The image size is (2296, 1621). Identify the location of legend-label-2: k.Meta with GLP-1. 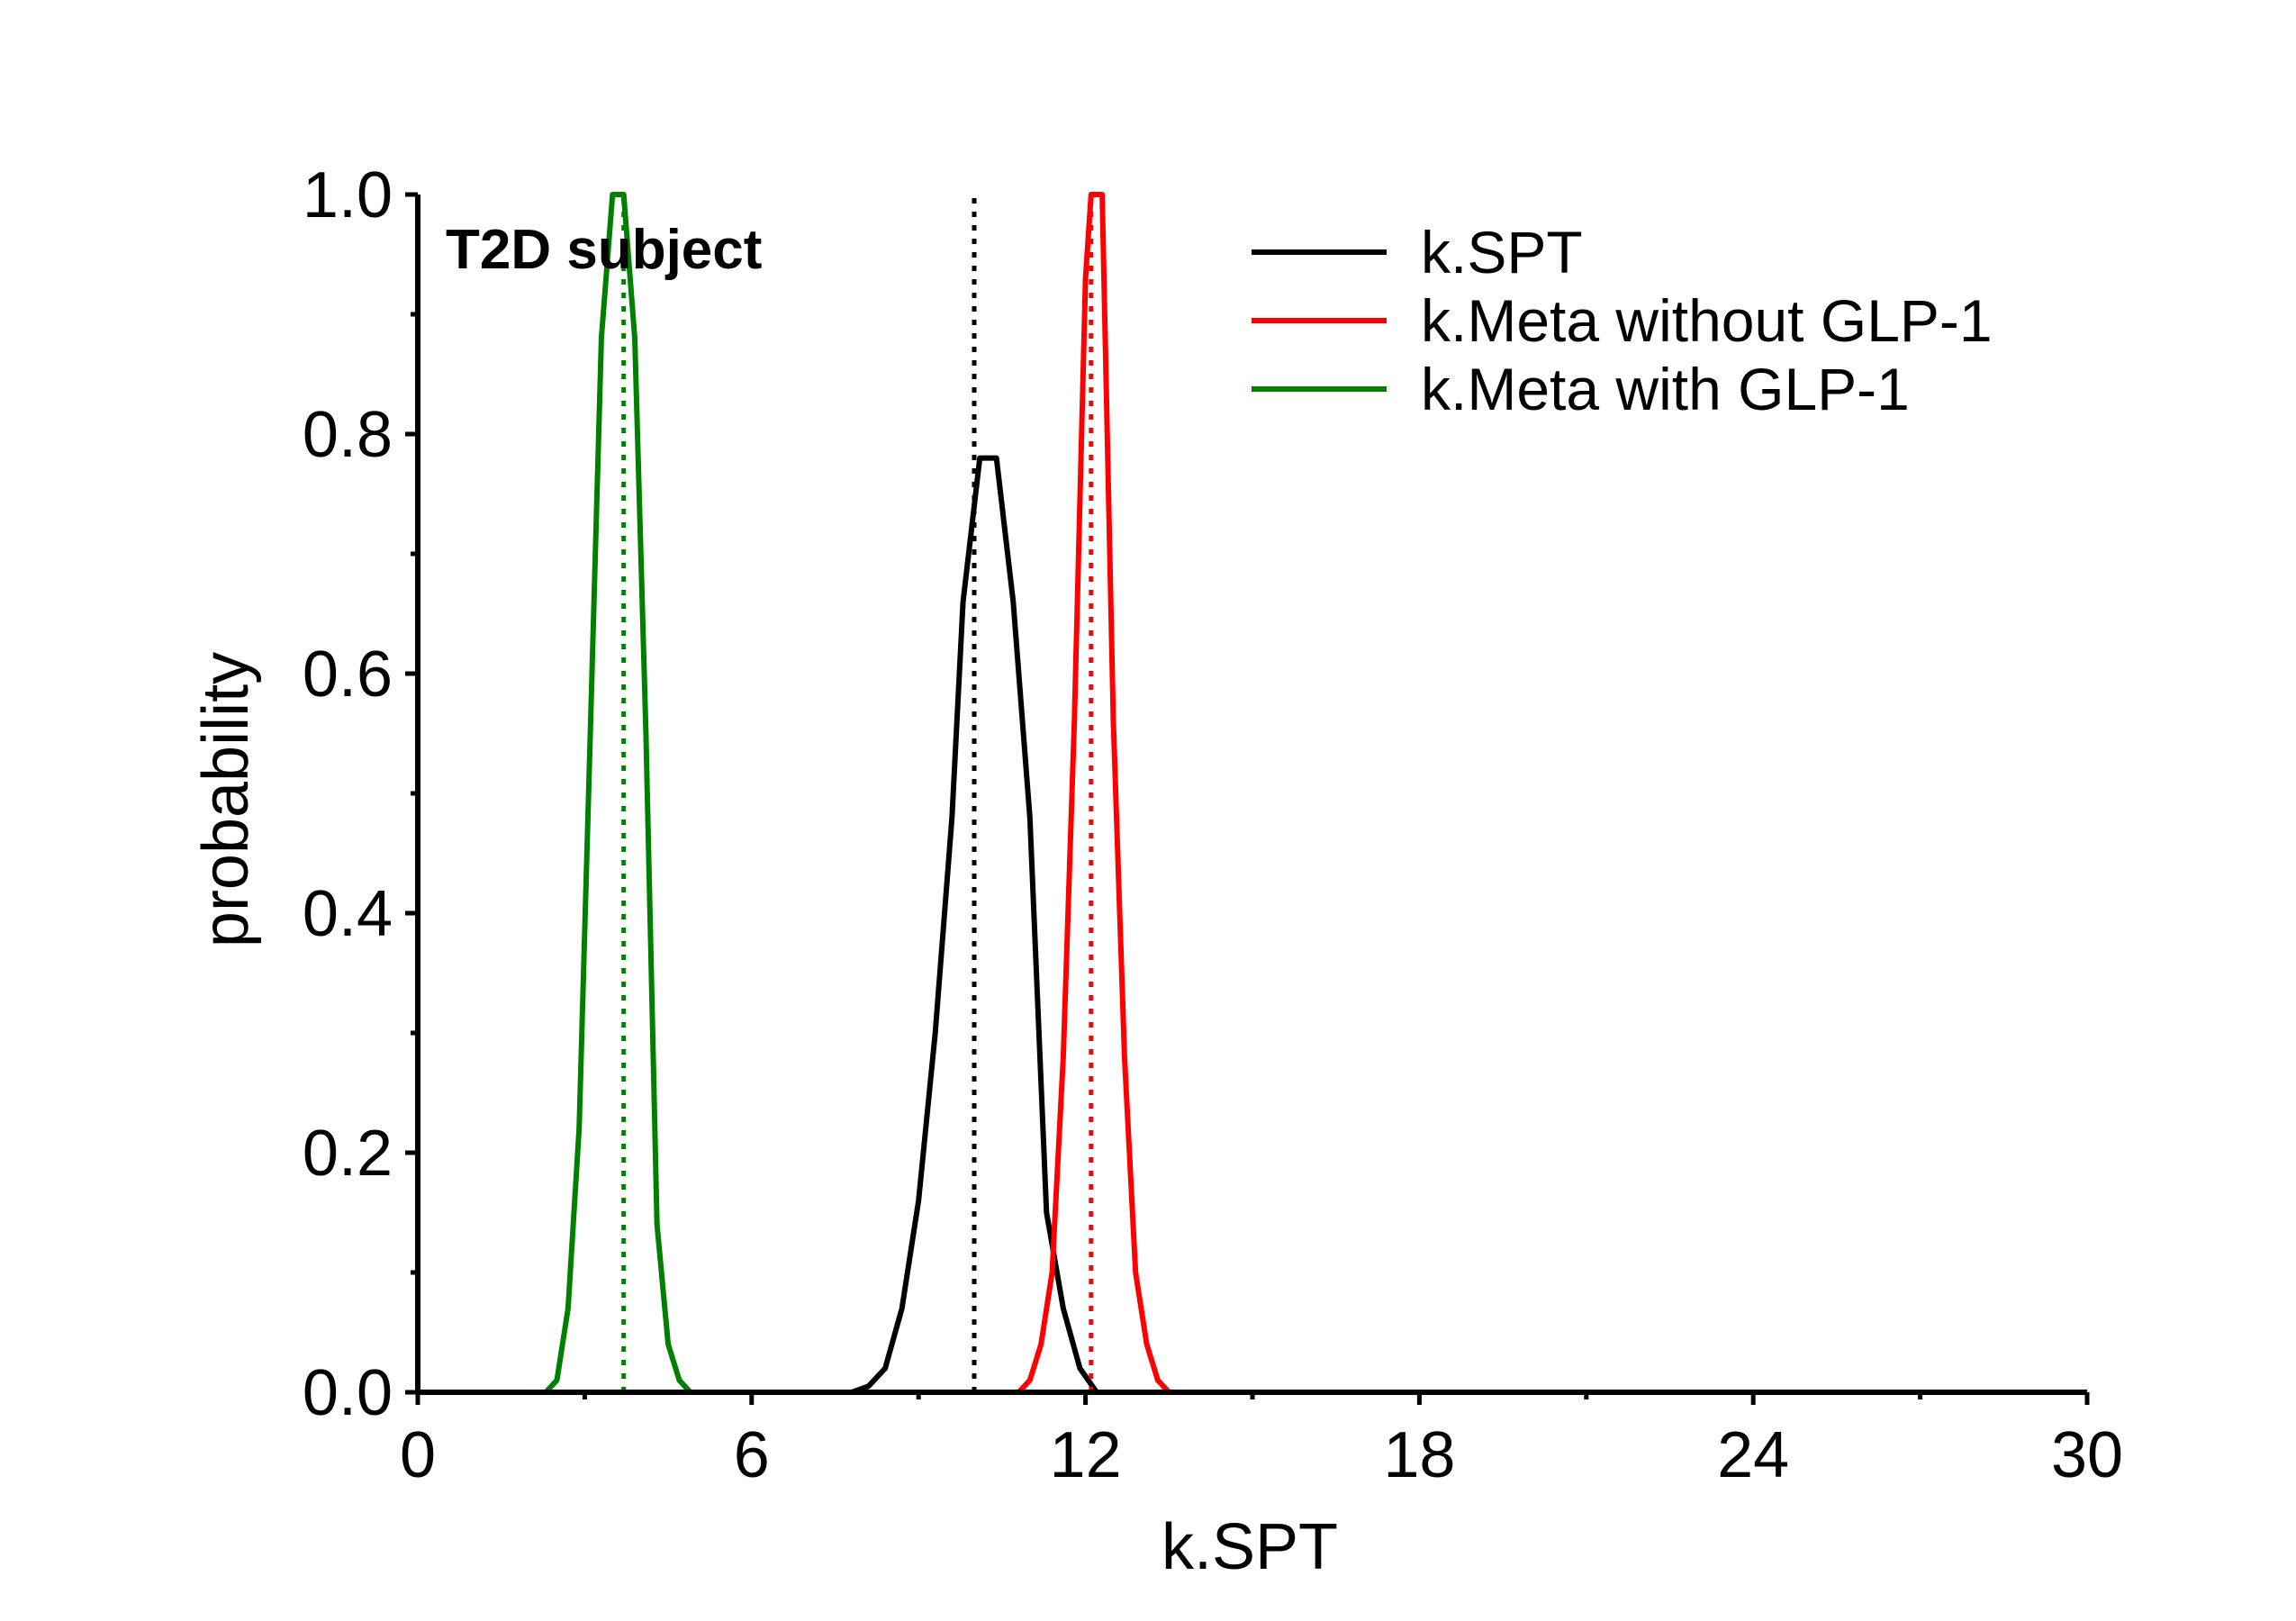
(1665, 389).